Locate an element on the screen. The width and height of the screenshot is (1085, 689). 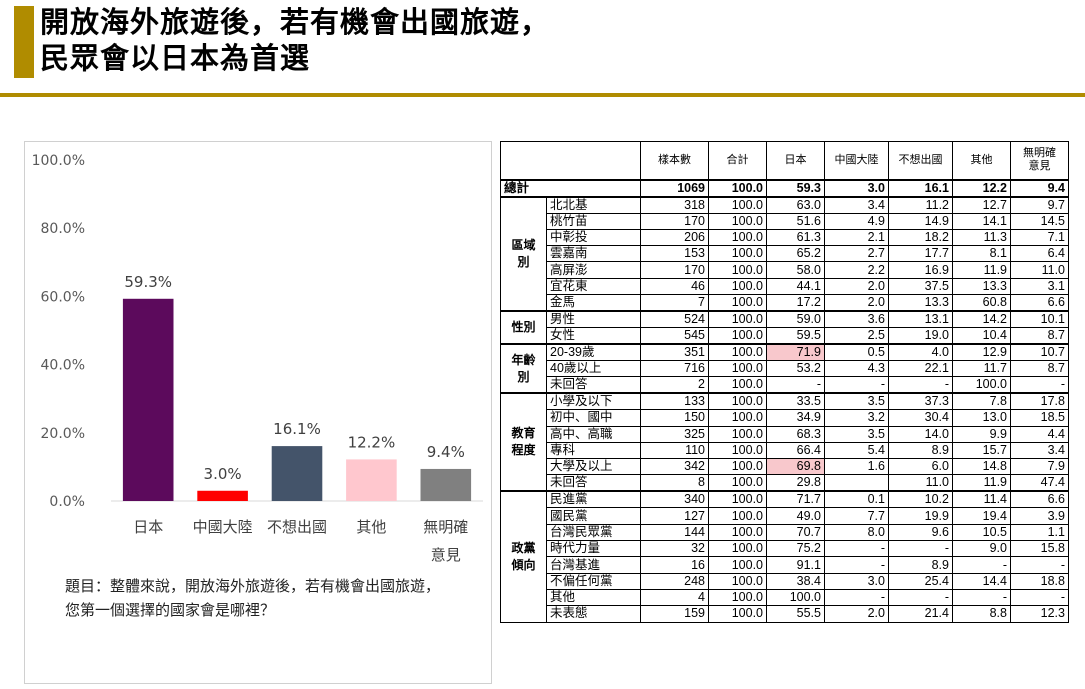
table-cell: 13.3 is located at coordinates (981, 286).